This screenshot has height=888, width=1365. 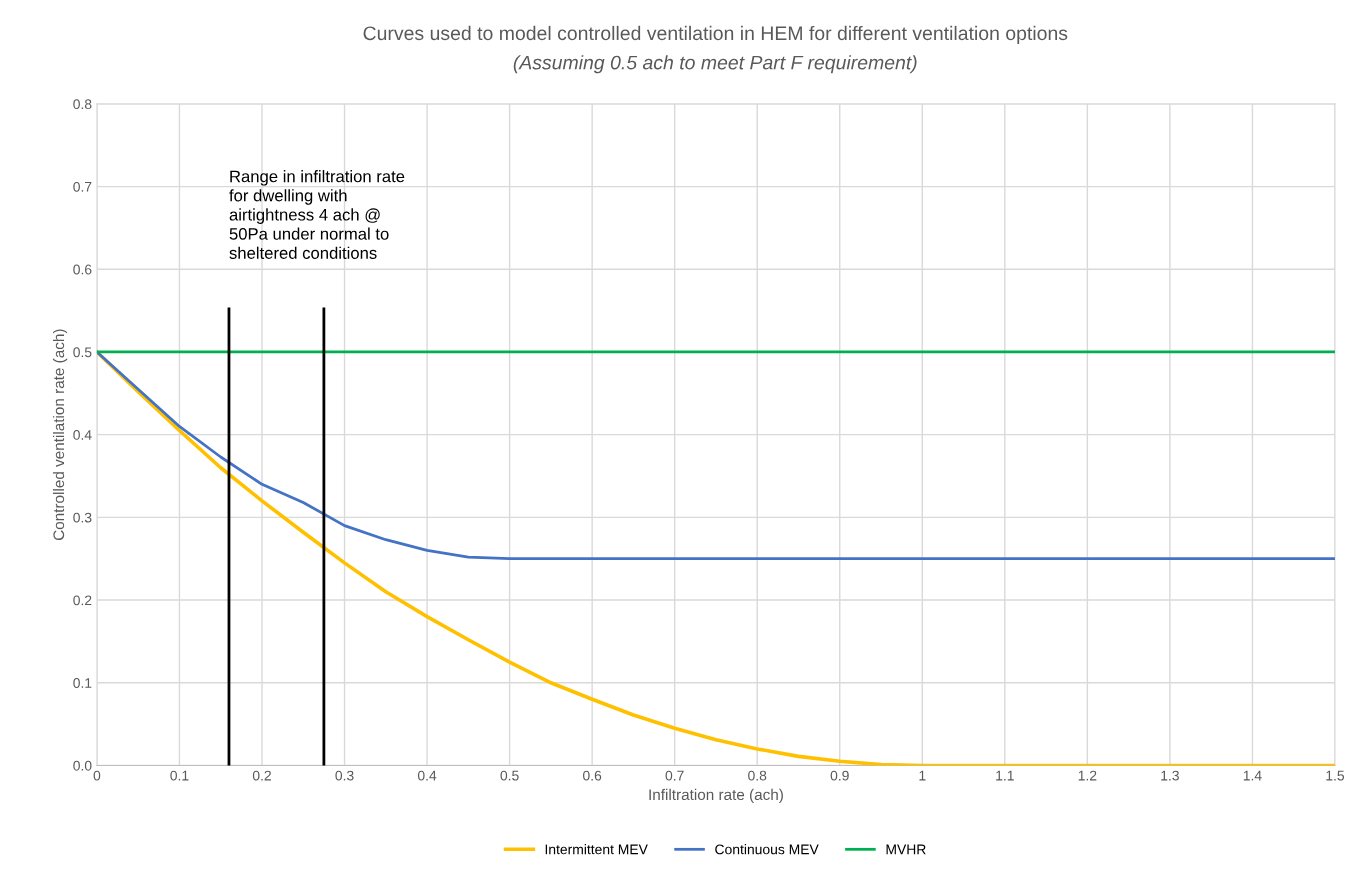 What do you see at coordinates (427, 775) in the screenshot?
I see `x-tick-label: 0.4` at bounding box center [427, 775].